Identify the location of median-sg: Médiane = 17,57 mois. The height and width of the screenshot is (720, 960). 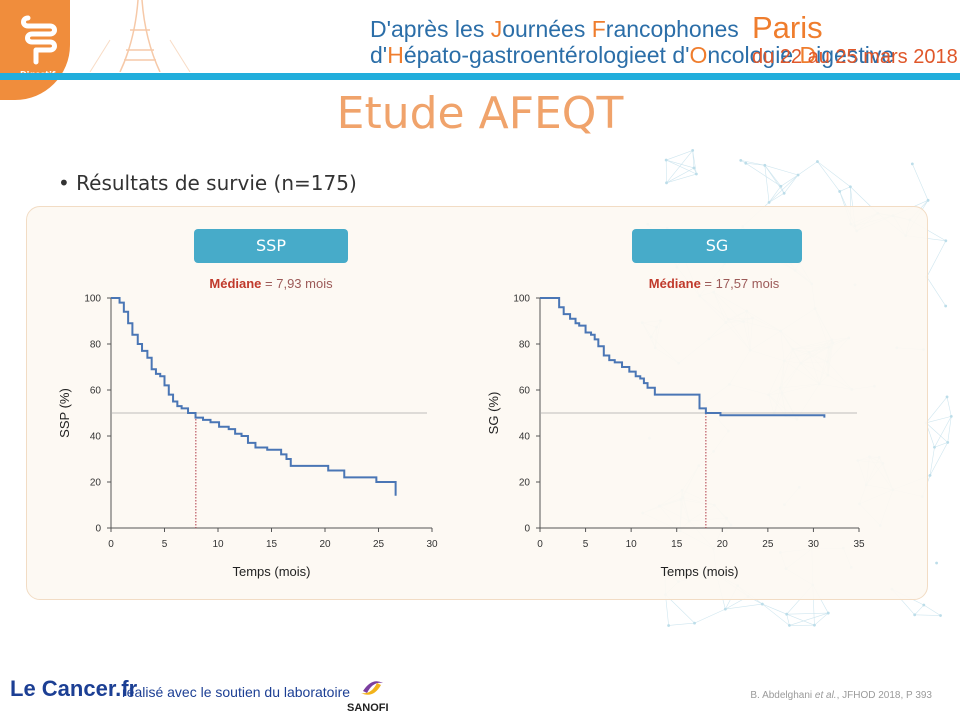
(714, 283).